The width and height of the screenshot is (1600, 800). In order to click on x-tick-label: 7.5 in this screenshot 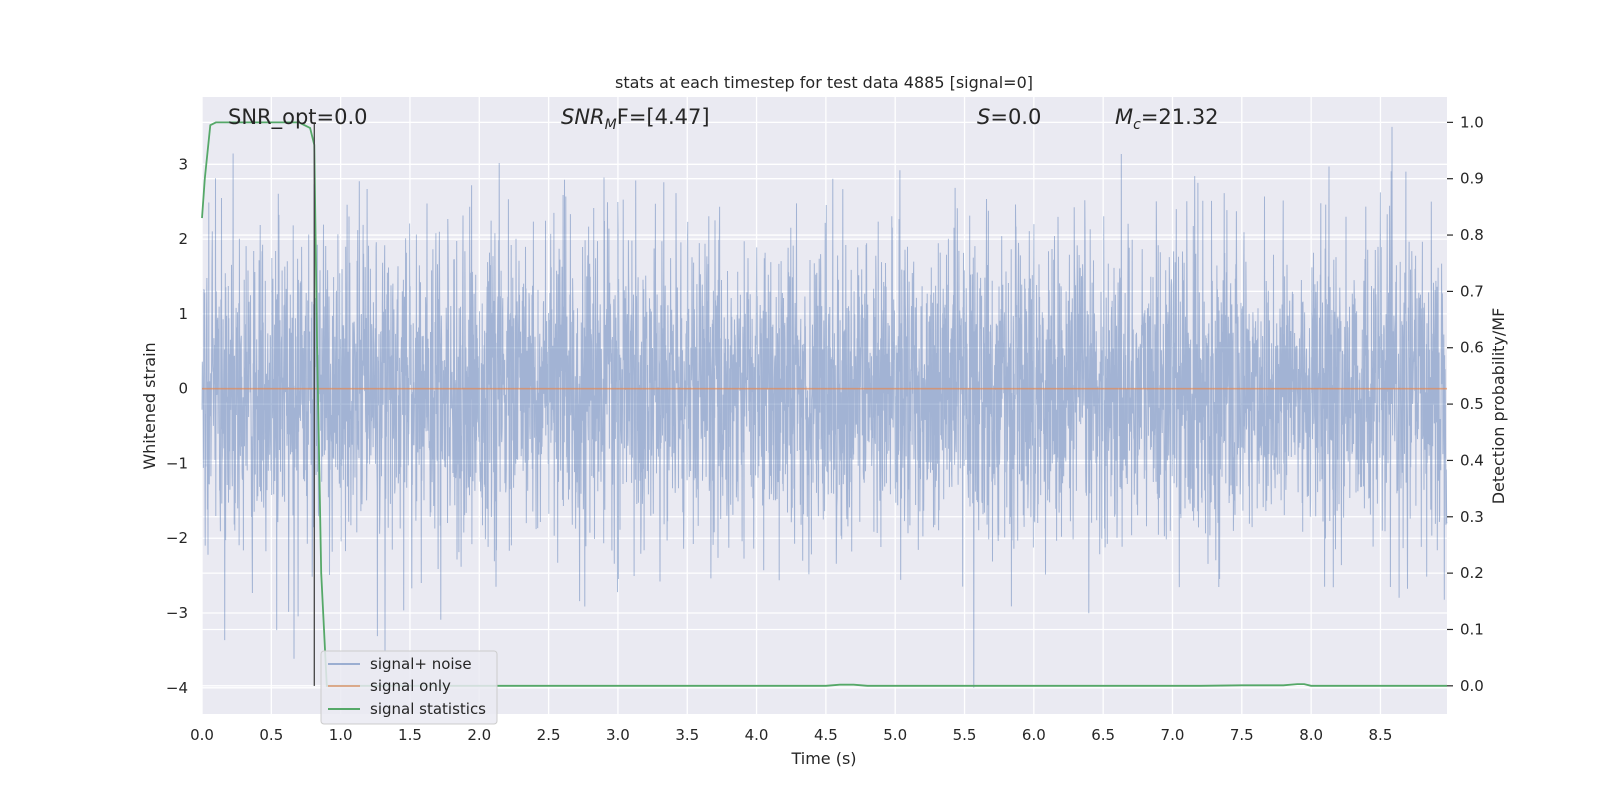, I will do `click(1242, 735)`.